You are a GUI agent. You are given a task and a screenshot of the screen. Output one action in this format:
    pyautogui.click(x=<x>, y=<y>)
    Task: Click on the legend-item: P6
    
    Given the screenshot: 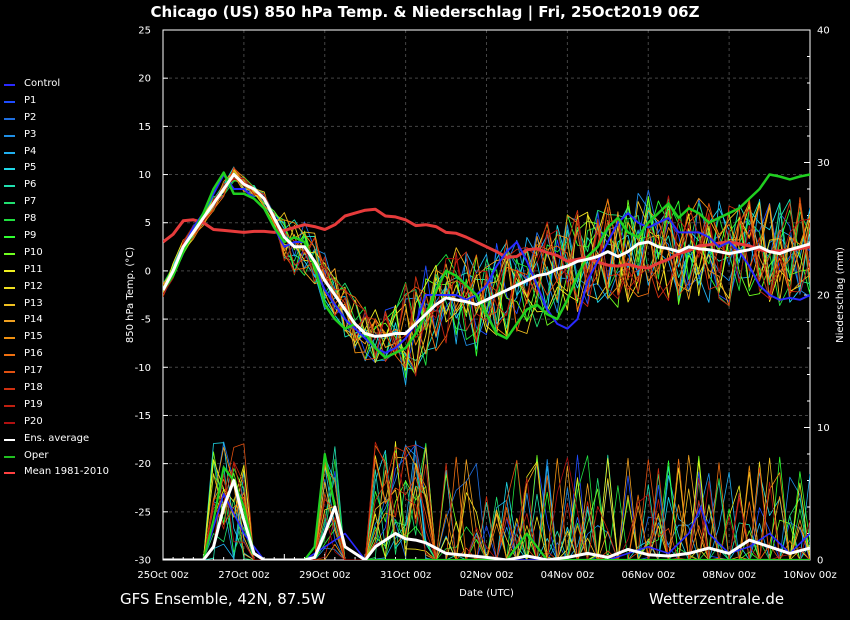 What is the action you would take?
    pyautogui.click(x=64, y=185)
    